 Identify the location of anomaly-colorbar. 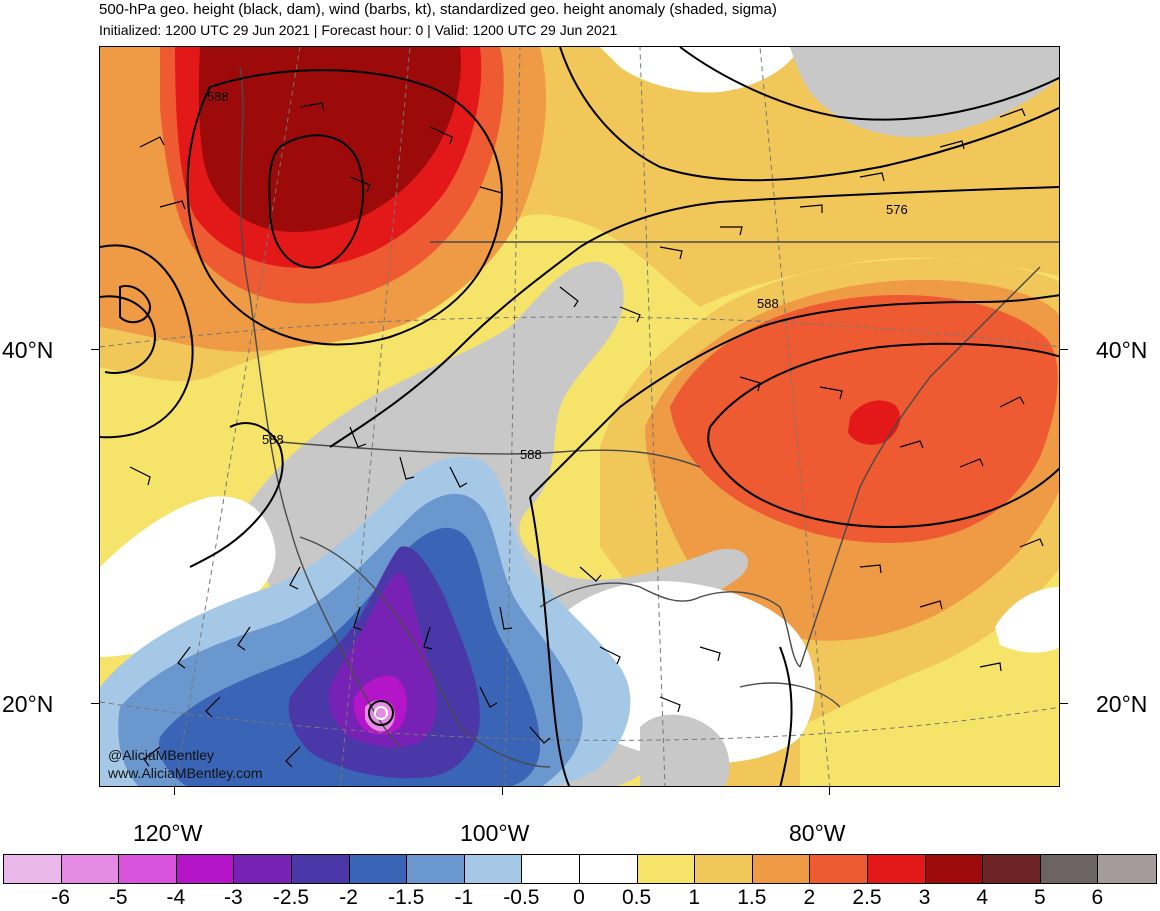
(580, 869).